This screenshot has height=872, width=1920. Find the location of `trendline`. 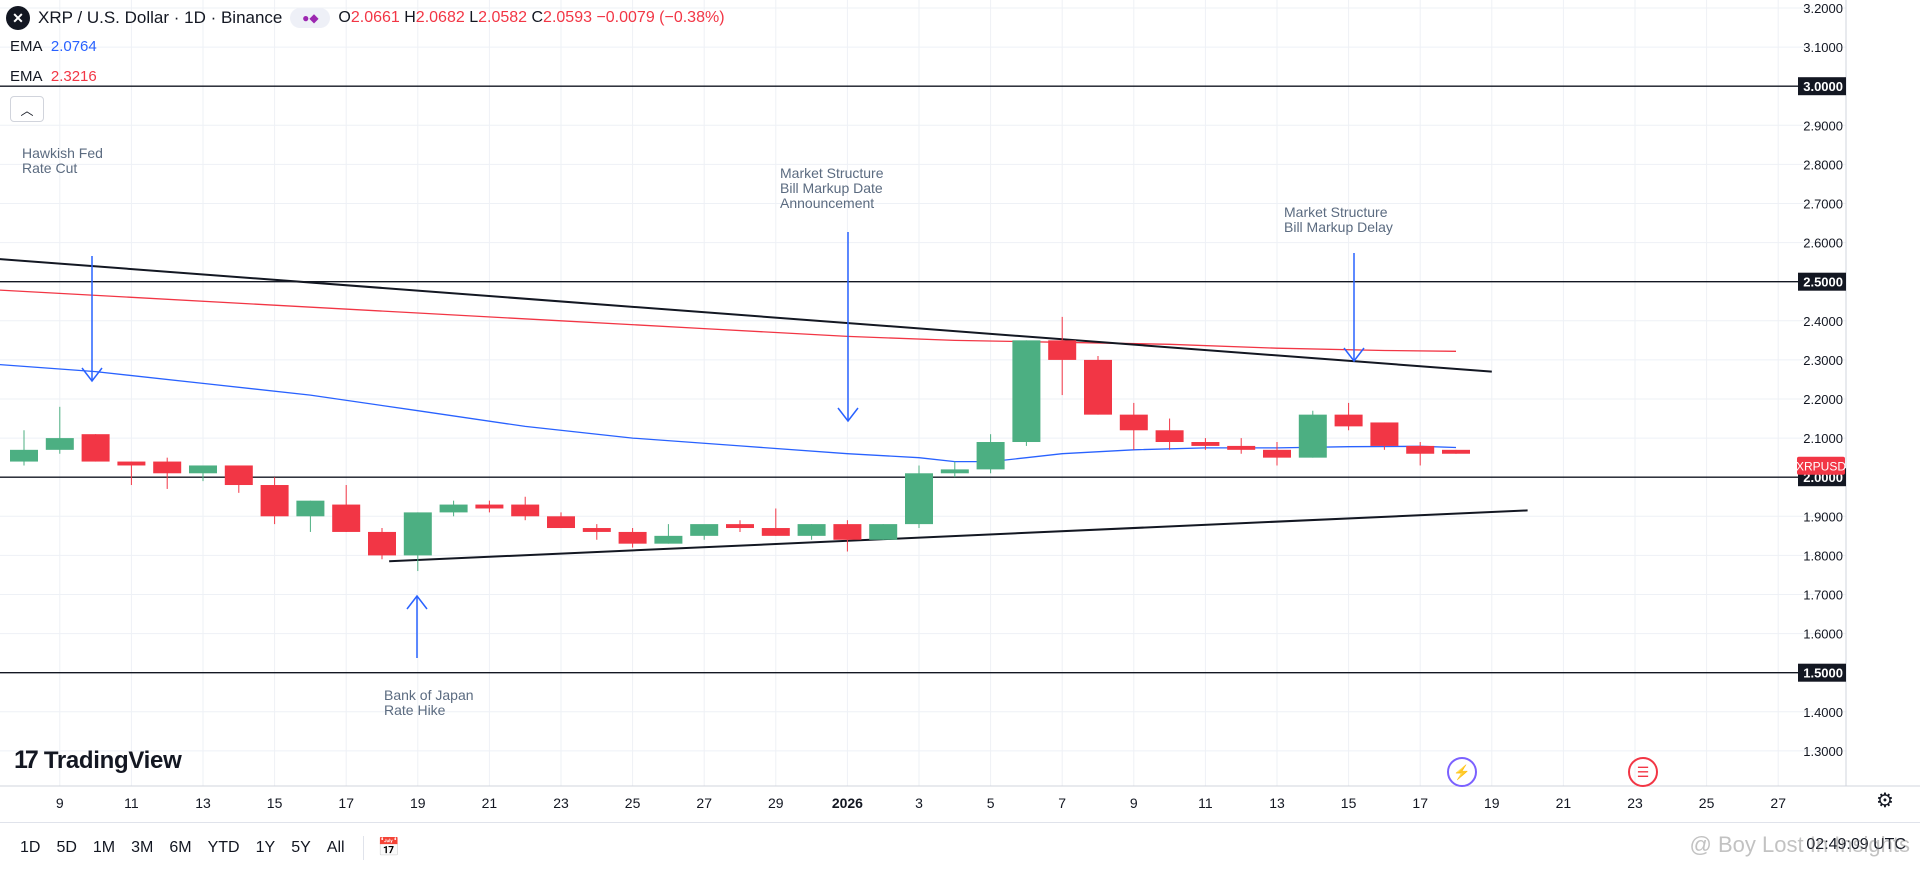

trendline is located at coordinates (958, 536).